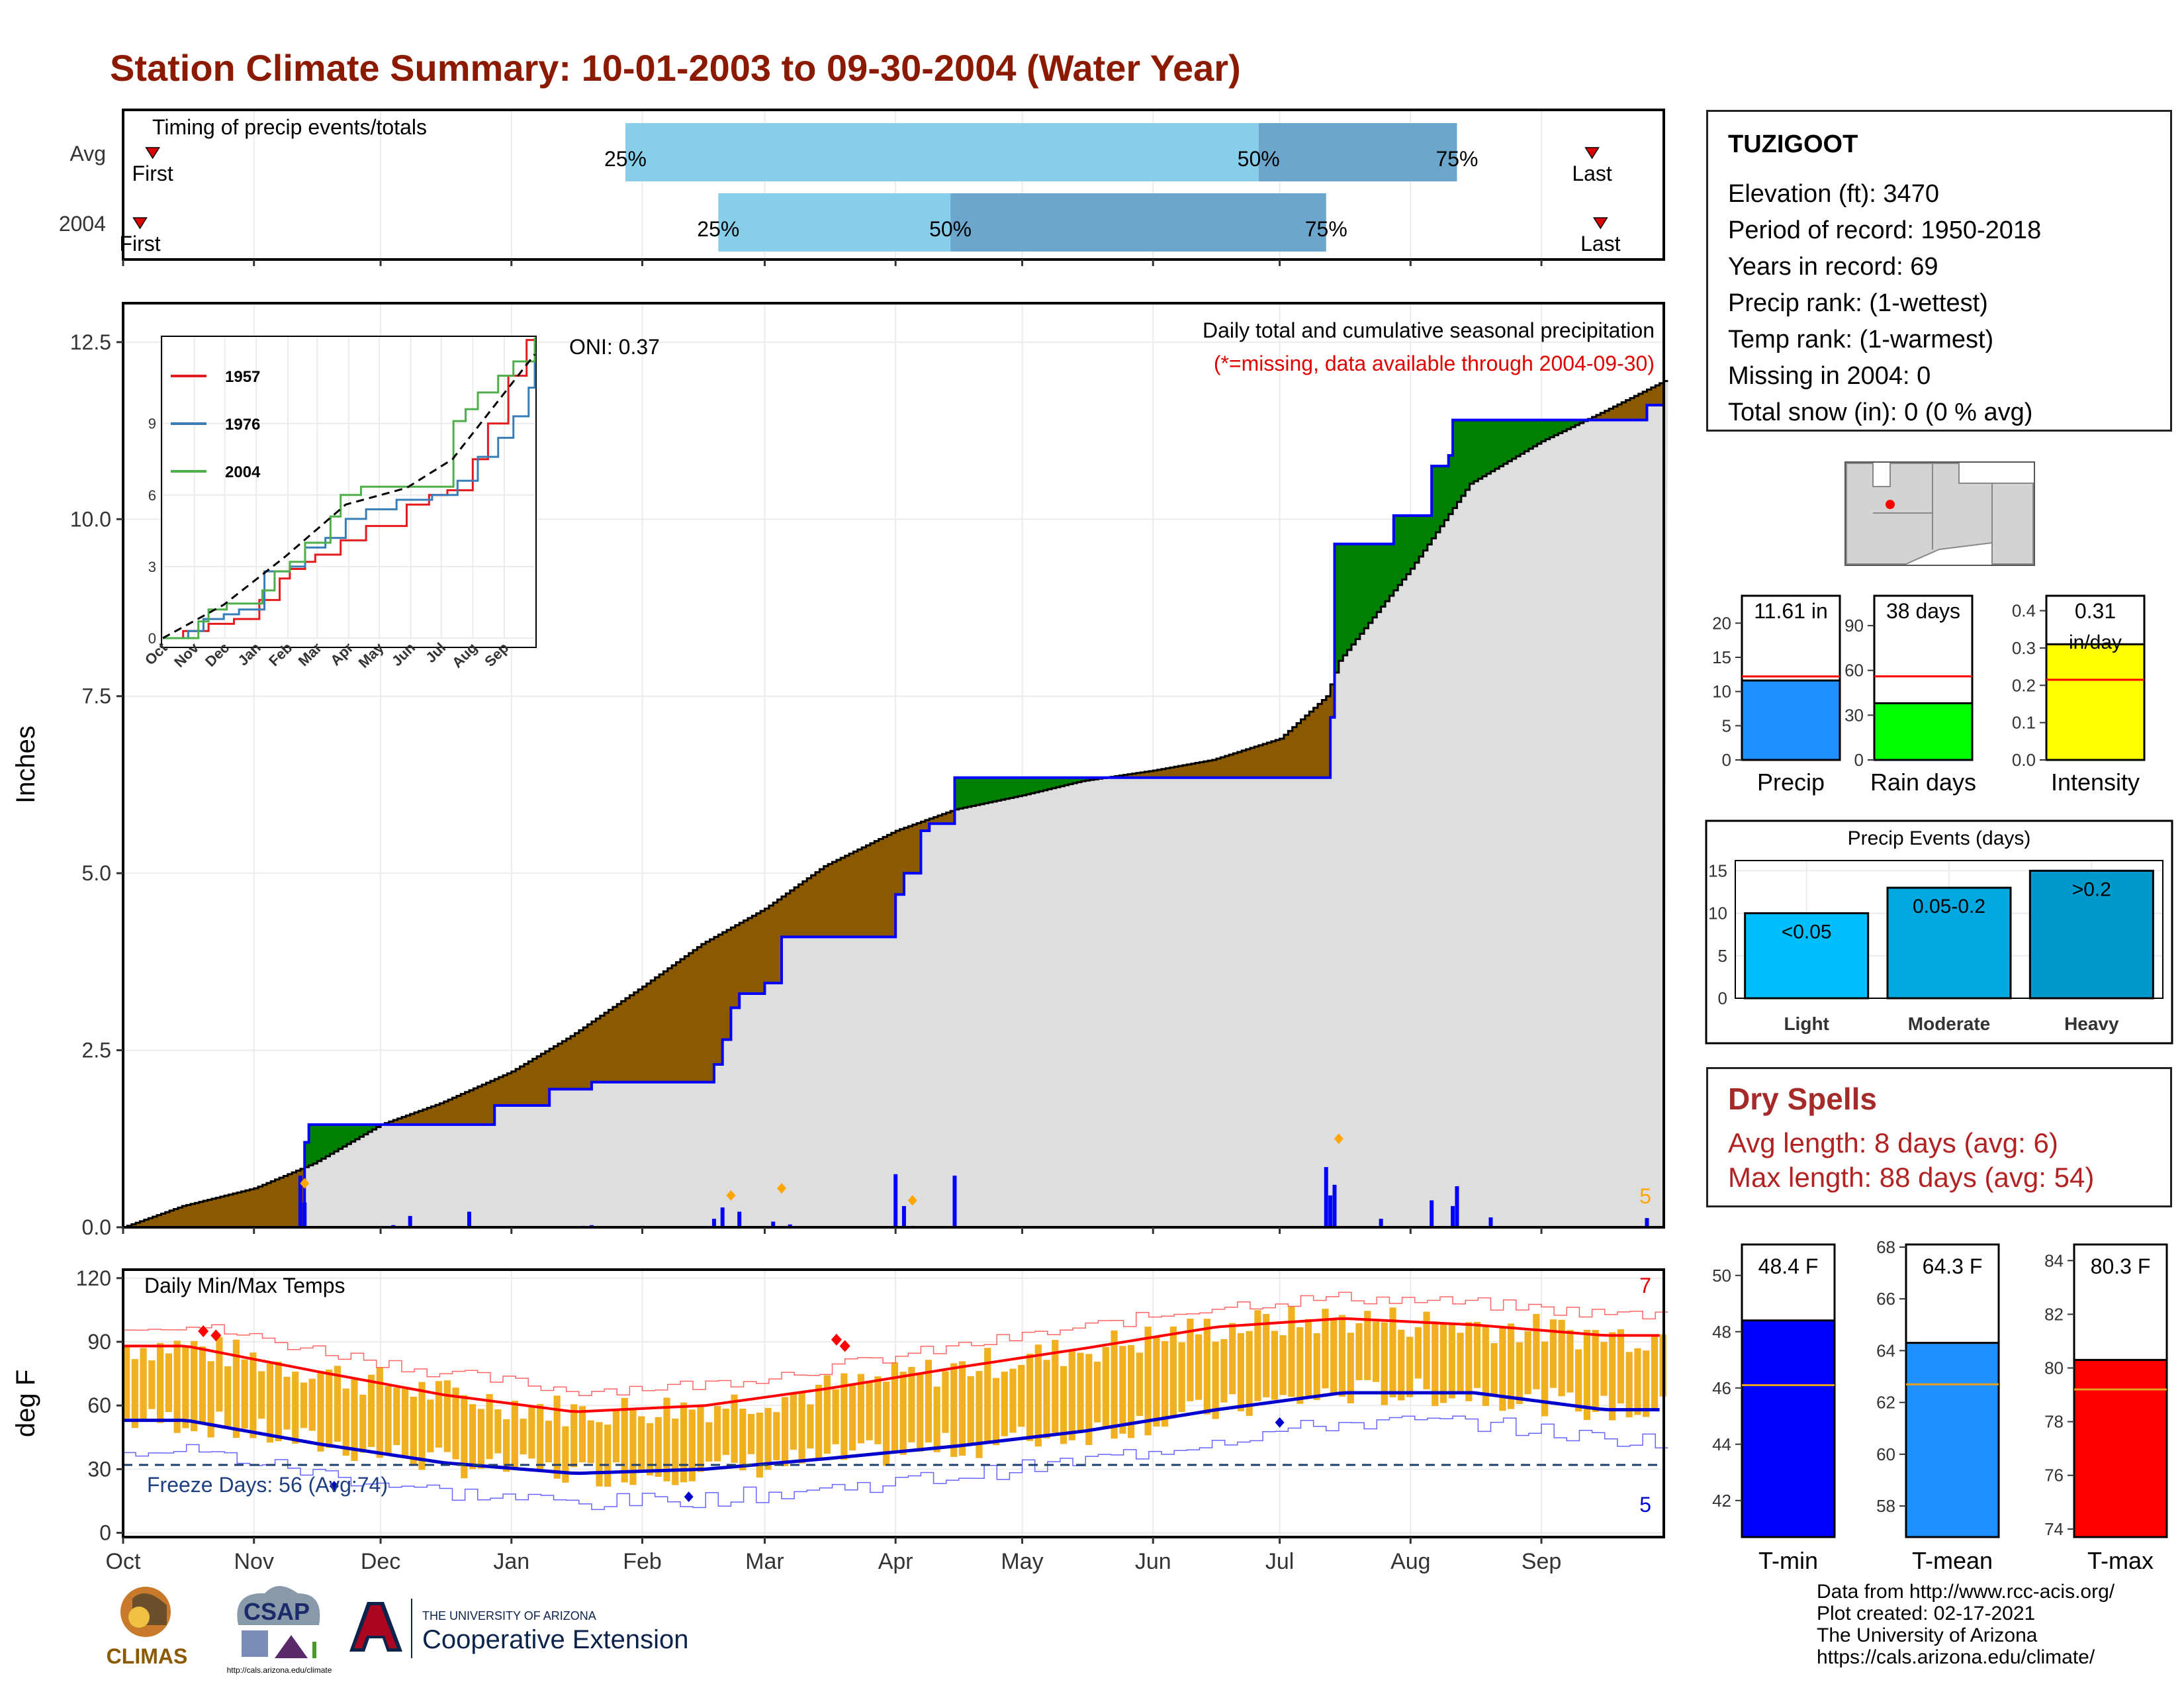 The image size is (2184, 1688). Describe the element at coordinates (147, 1627) in the screenshot. I see `climas-logo: CLIMAS` at that location.